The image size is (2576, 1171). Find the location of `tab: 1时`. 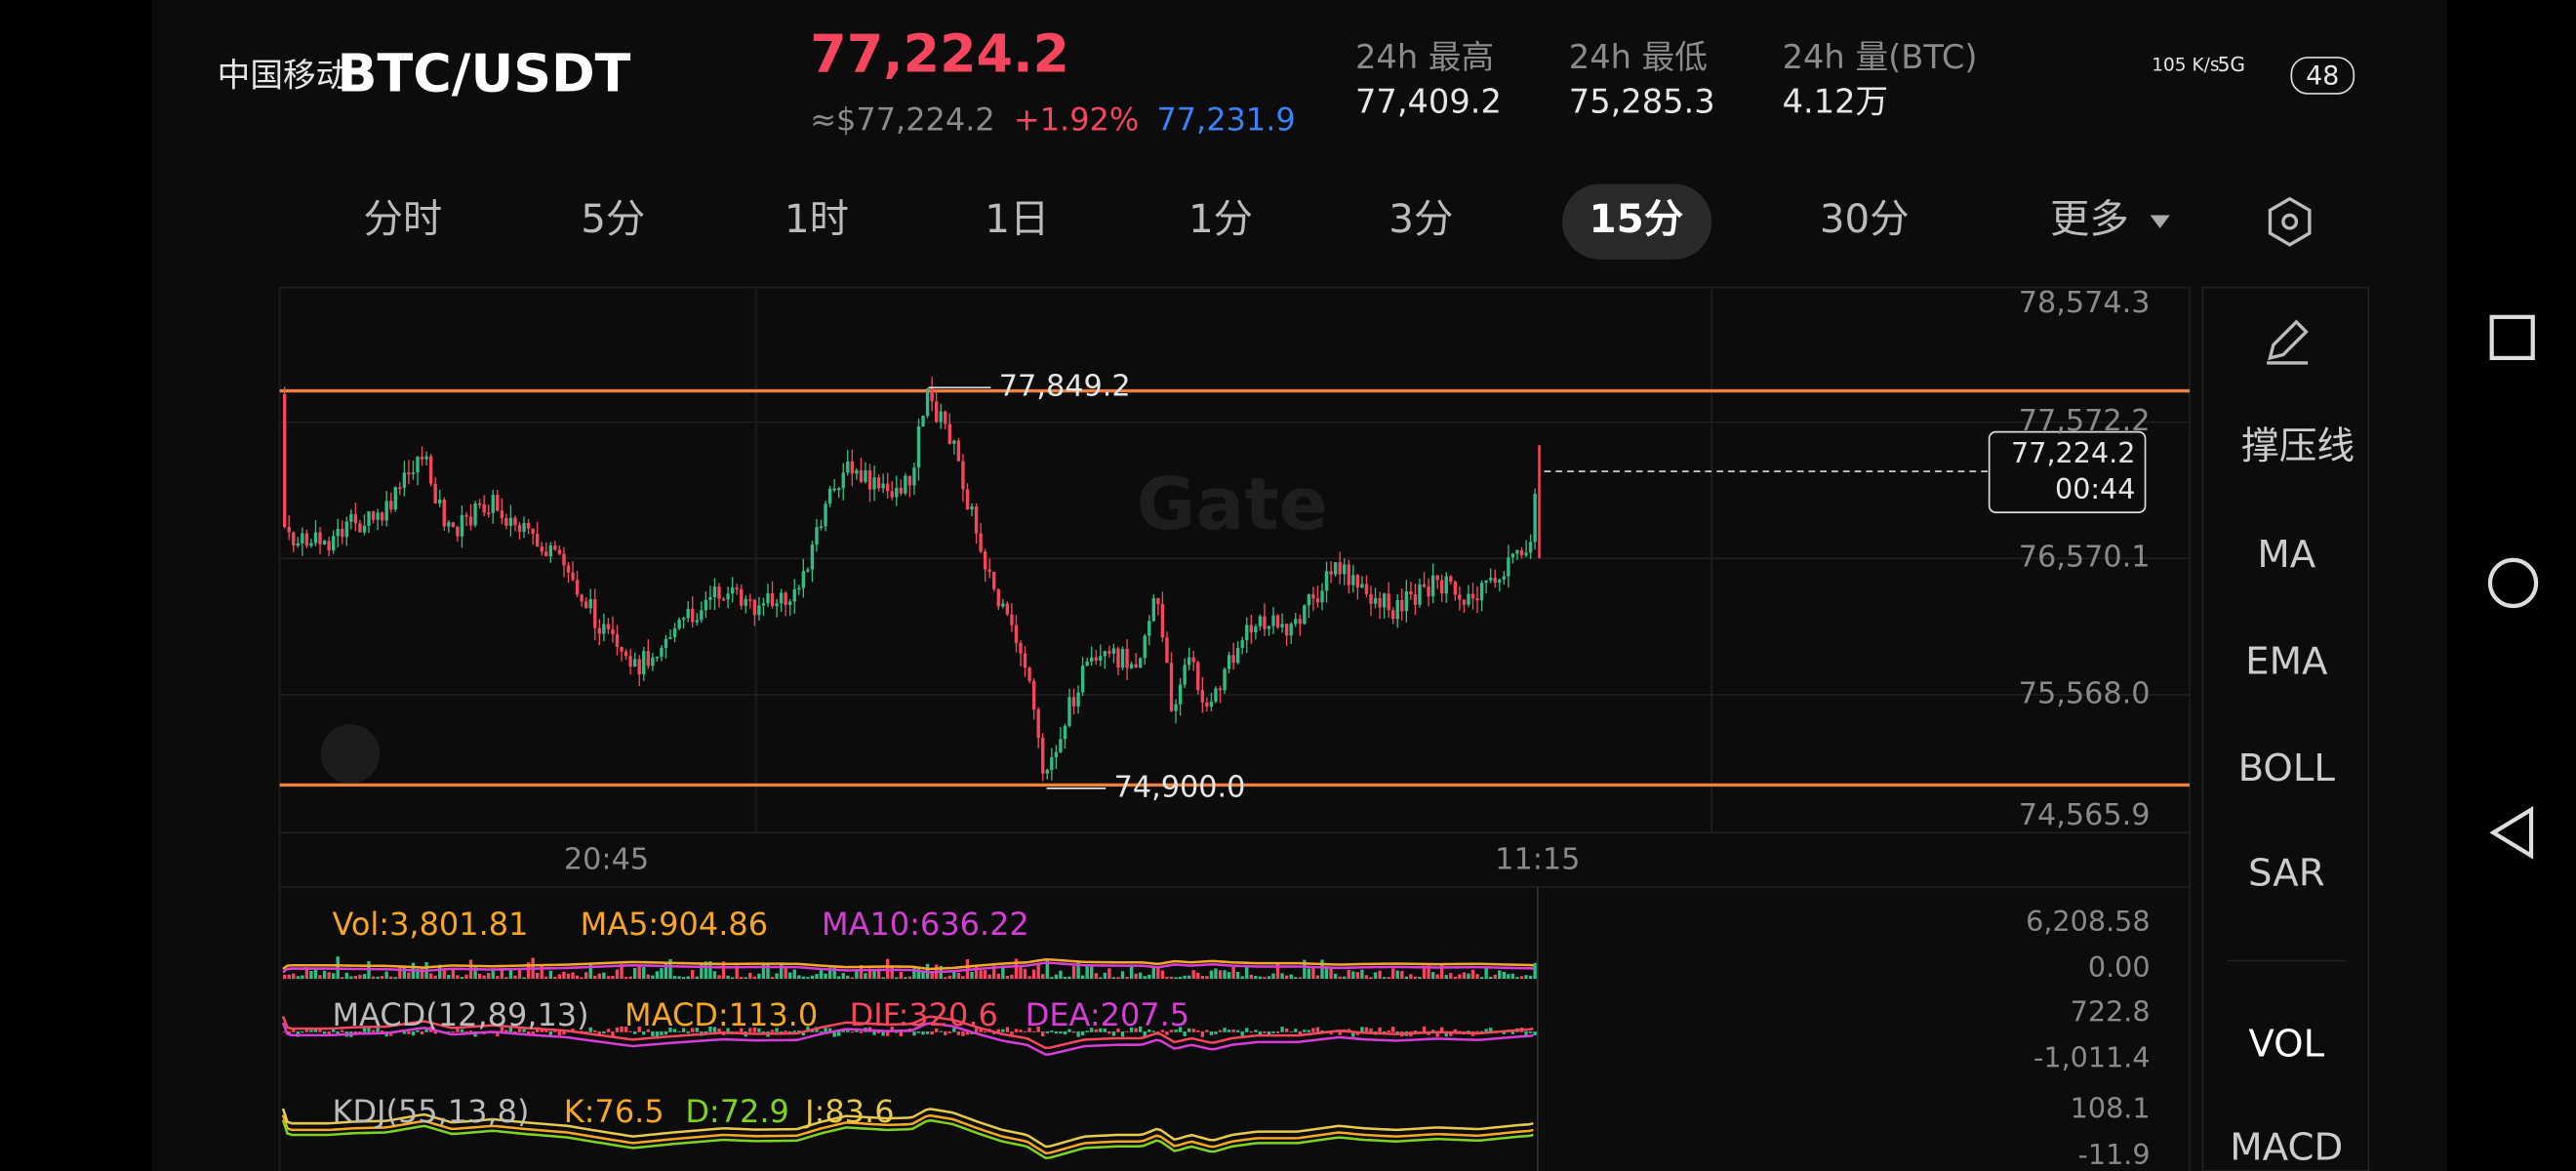

tab: 1时 is located at coordinates (817, 219).